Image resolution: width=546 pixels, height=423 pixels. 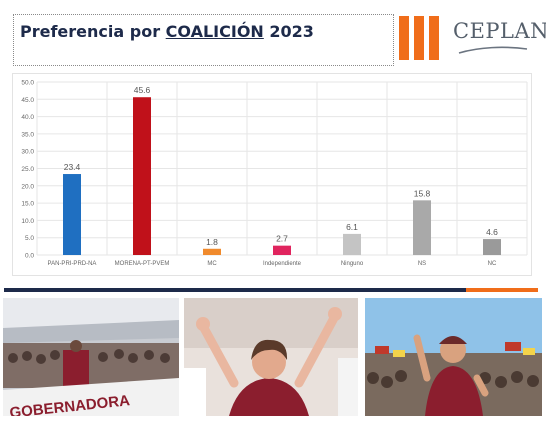 I want to click on data-label: 15.8, so click(x=422, y=193).